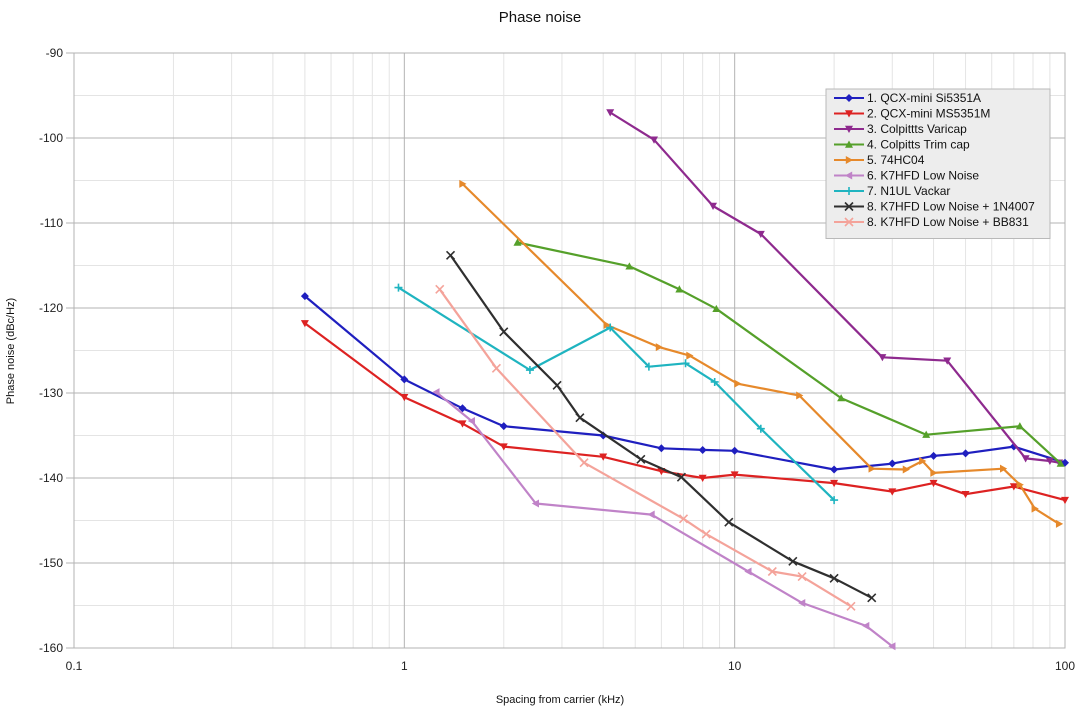 This screenshot has width=1081, height=710. What do you see at coordinates (908, 191) in the screenshot?
I see `legend-label: 7. N1UL Vackar` at bounding box center [908, 191].